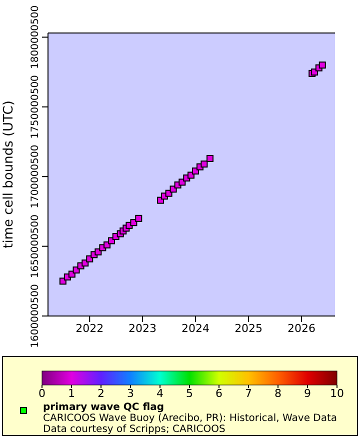 This screenshot has width=360, height=440. I want to click on color-bar-label: 4, so click(160, 393).